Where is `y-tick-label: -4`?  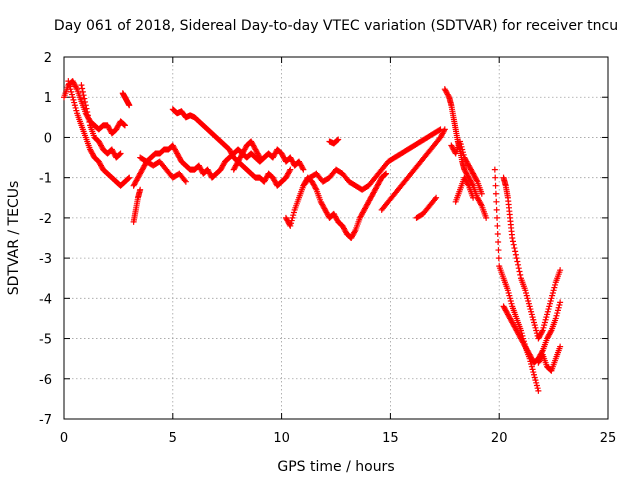 y-tick-label: -4 is located at coordinates (45, 299).